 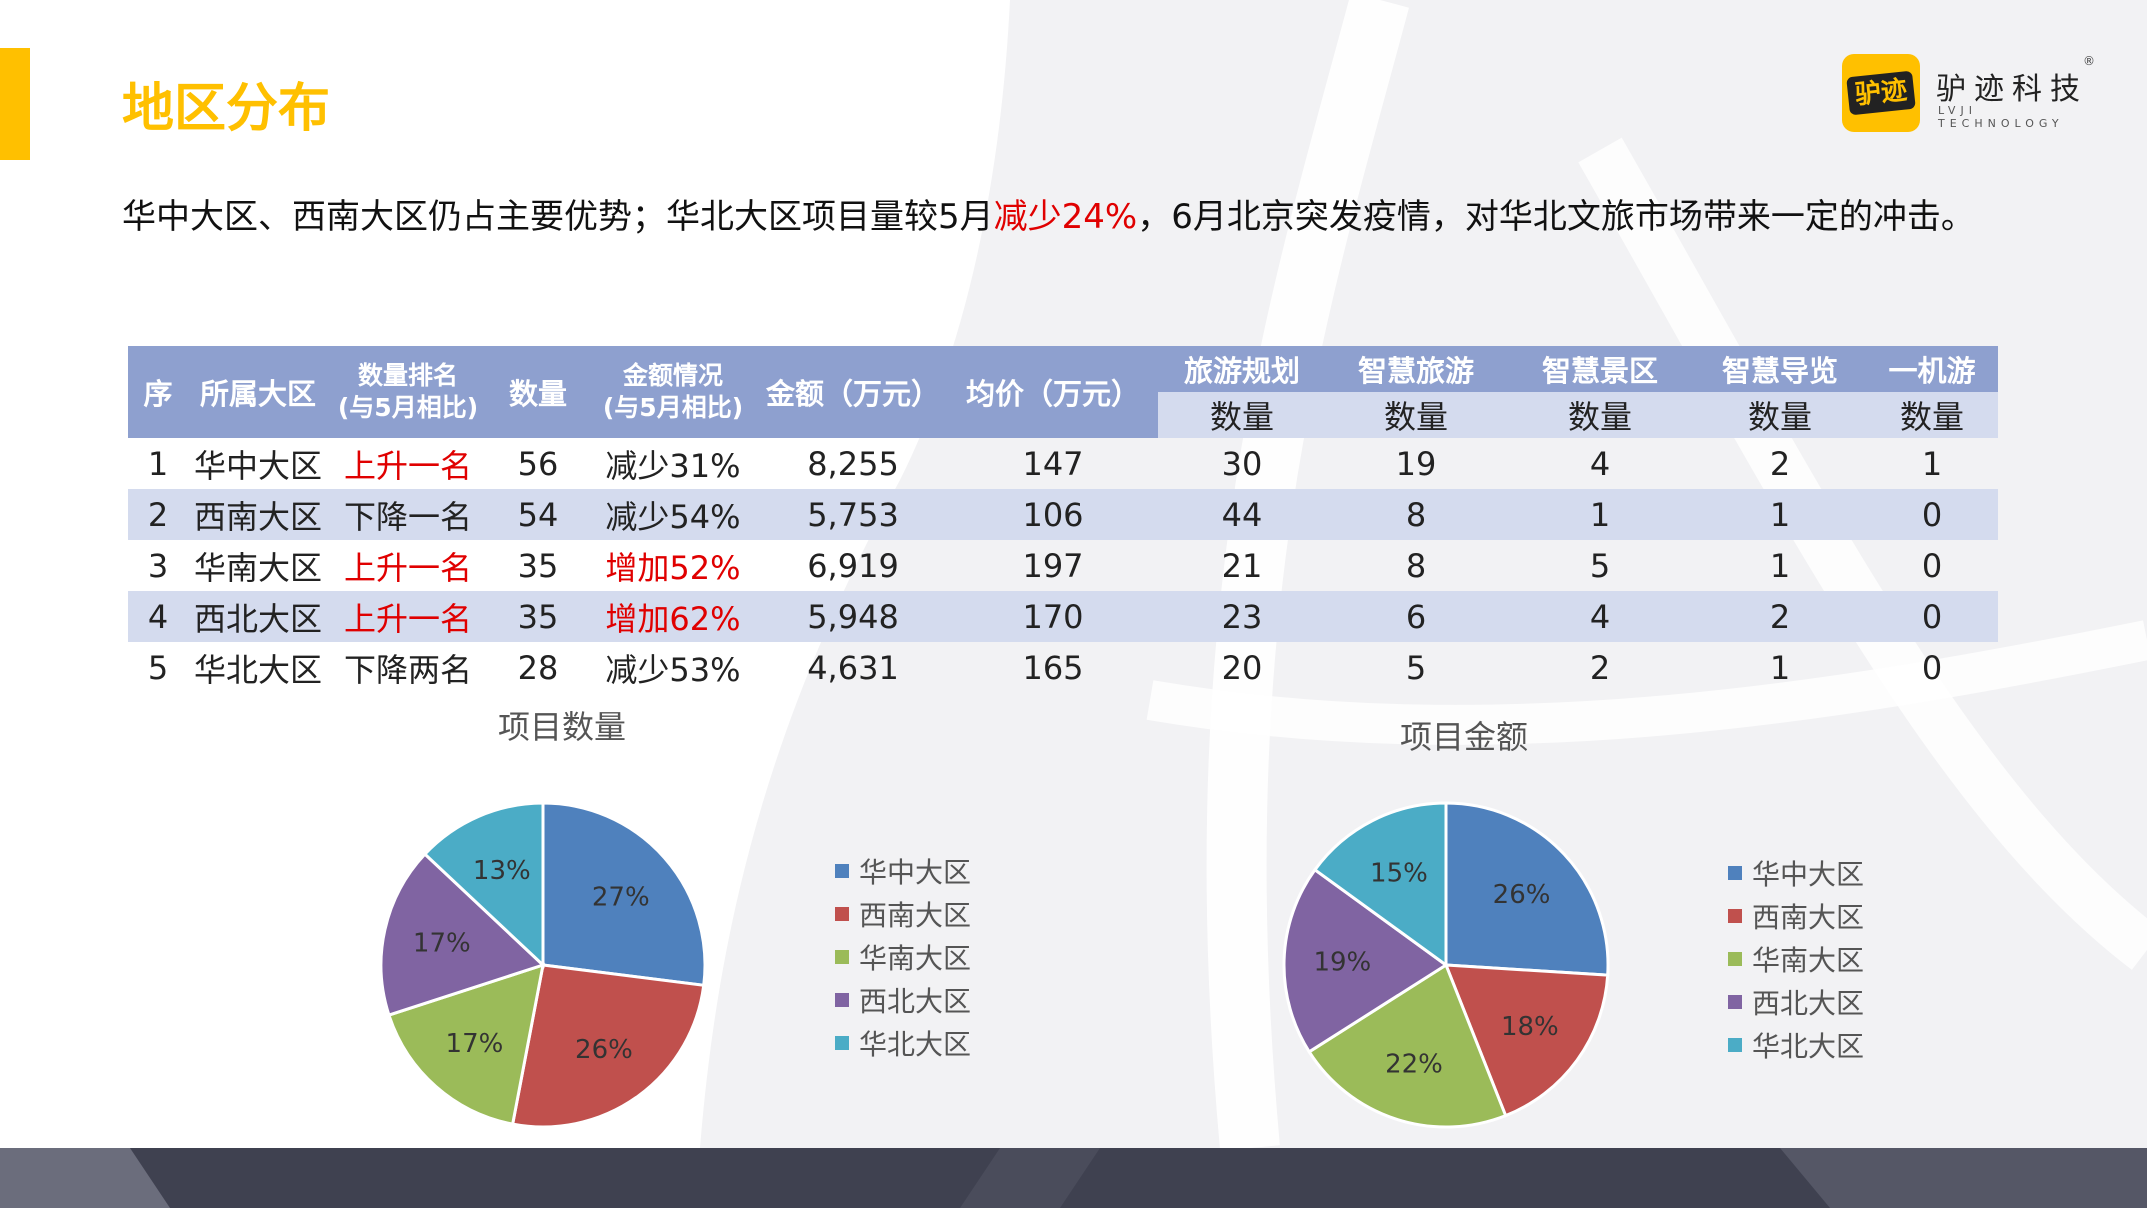 I want to click on cell-seq: 1, so click(x=158, y=463).